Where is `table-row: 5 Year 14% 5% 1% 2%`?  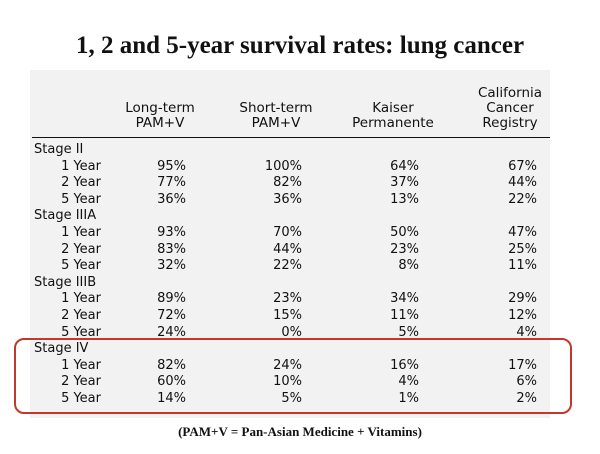
table-row: 5 Year 14% 5% 1% 2% is located at coordinates (300, 399).